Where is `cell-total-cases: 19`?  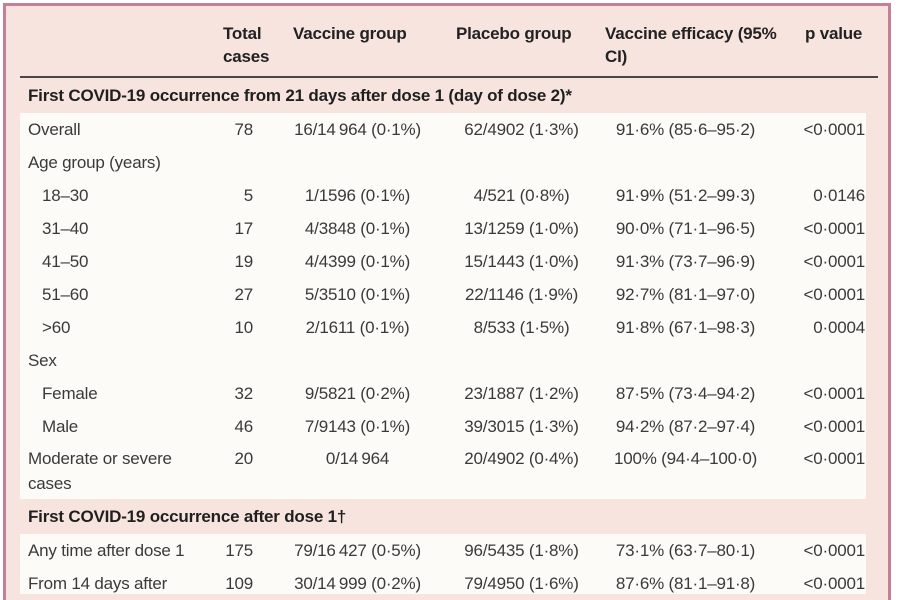 cell-total-cases: 19 is located at coordinates (243, 261).